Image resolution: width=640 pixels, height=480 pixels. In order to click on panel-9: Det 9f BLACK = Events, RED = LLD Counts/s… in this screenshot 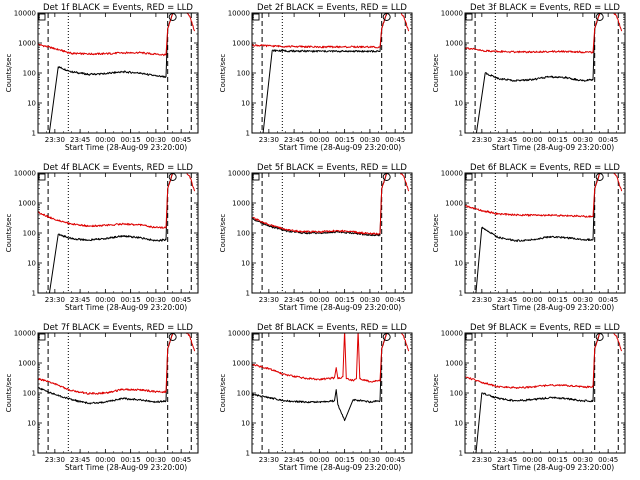, I will do `click(529, 397)`.